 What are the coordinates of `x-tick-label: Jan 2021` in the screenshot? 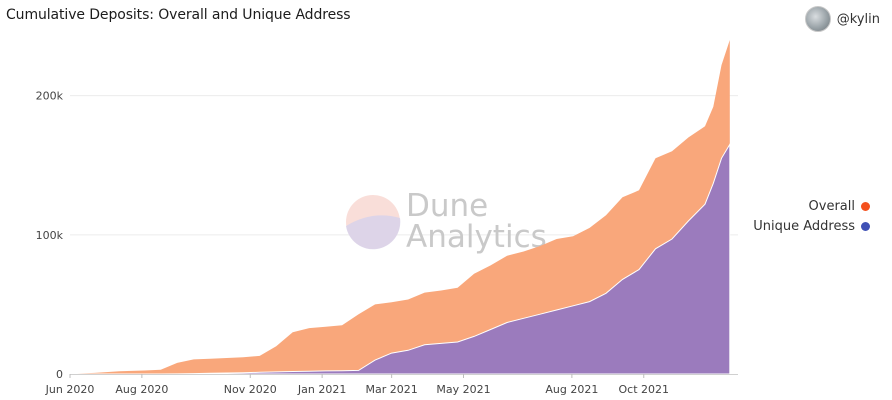 It's located at (321, 389).